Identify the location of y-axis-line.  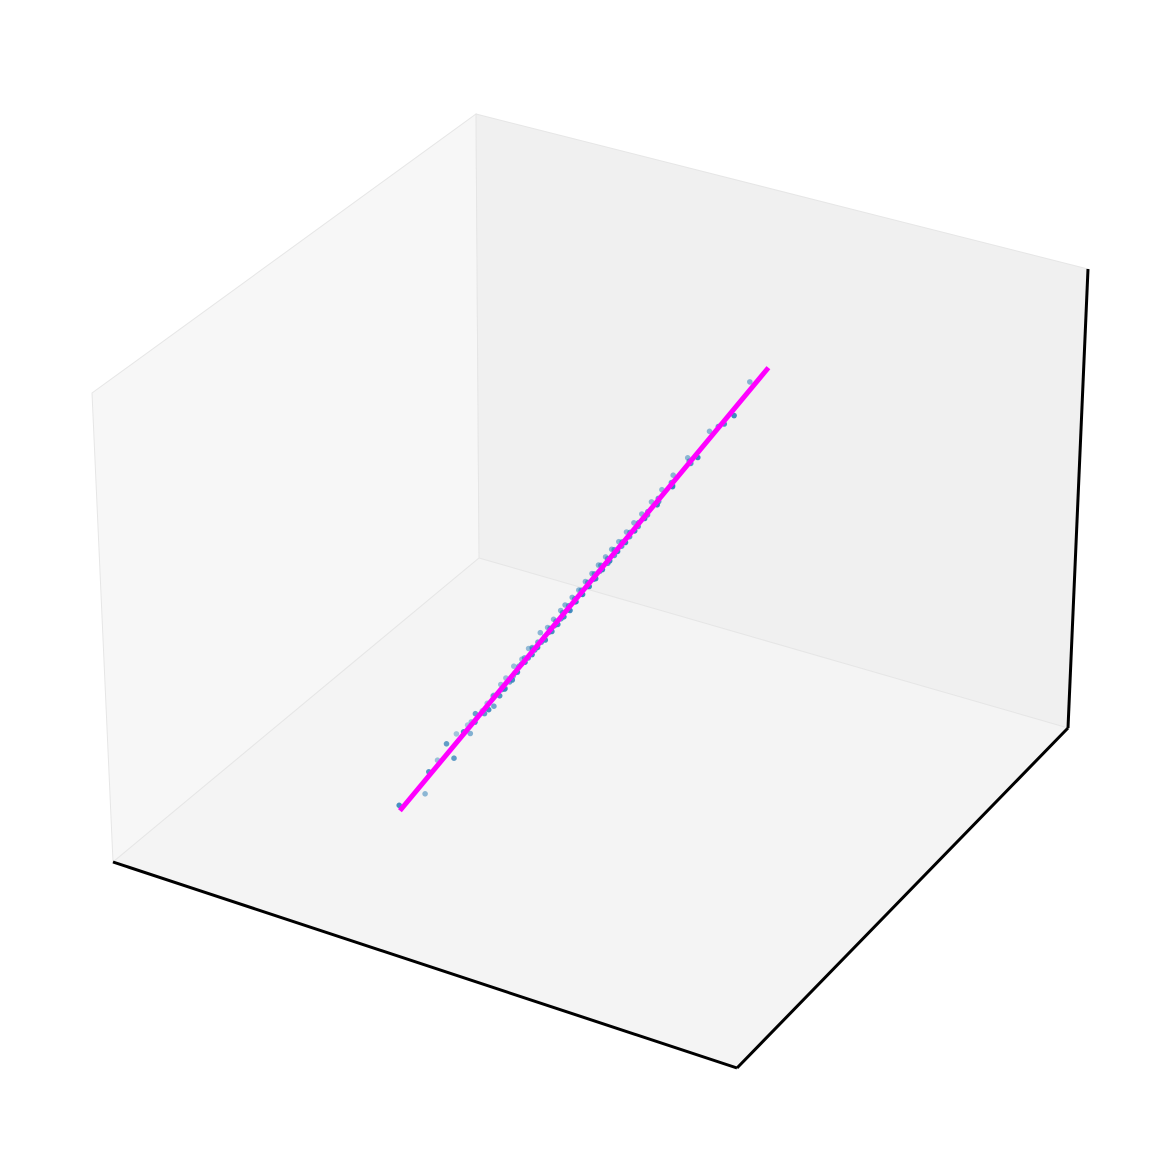
(902, 898).